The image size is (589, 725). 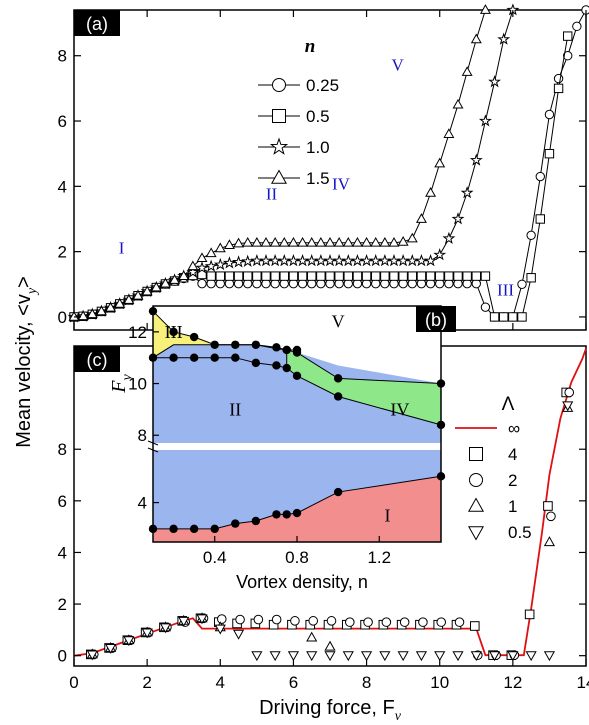 I want to click on point-0.5-26, so click(x=312, y=276).